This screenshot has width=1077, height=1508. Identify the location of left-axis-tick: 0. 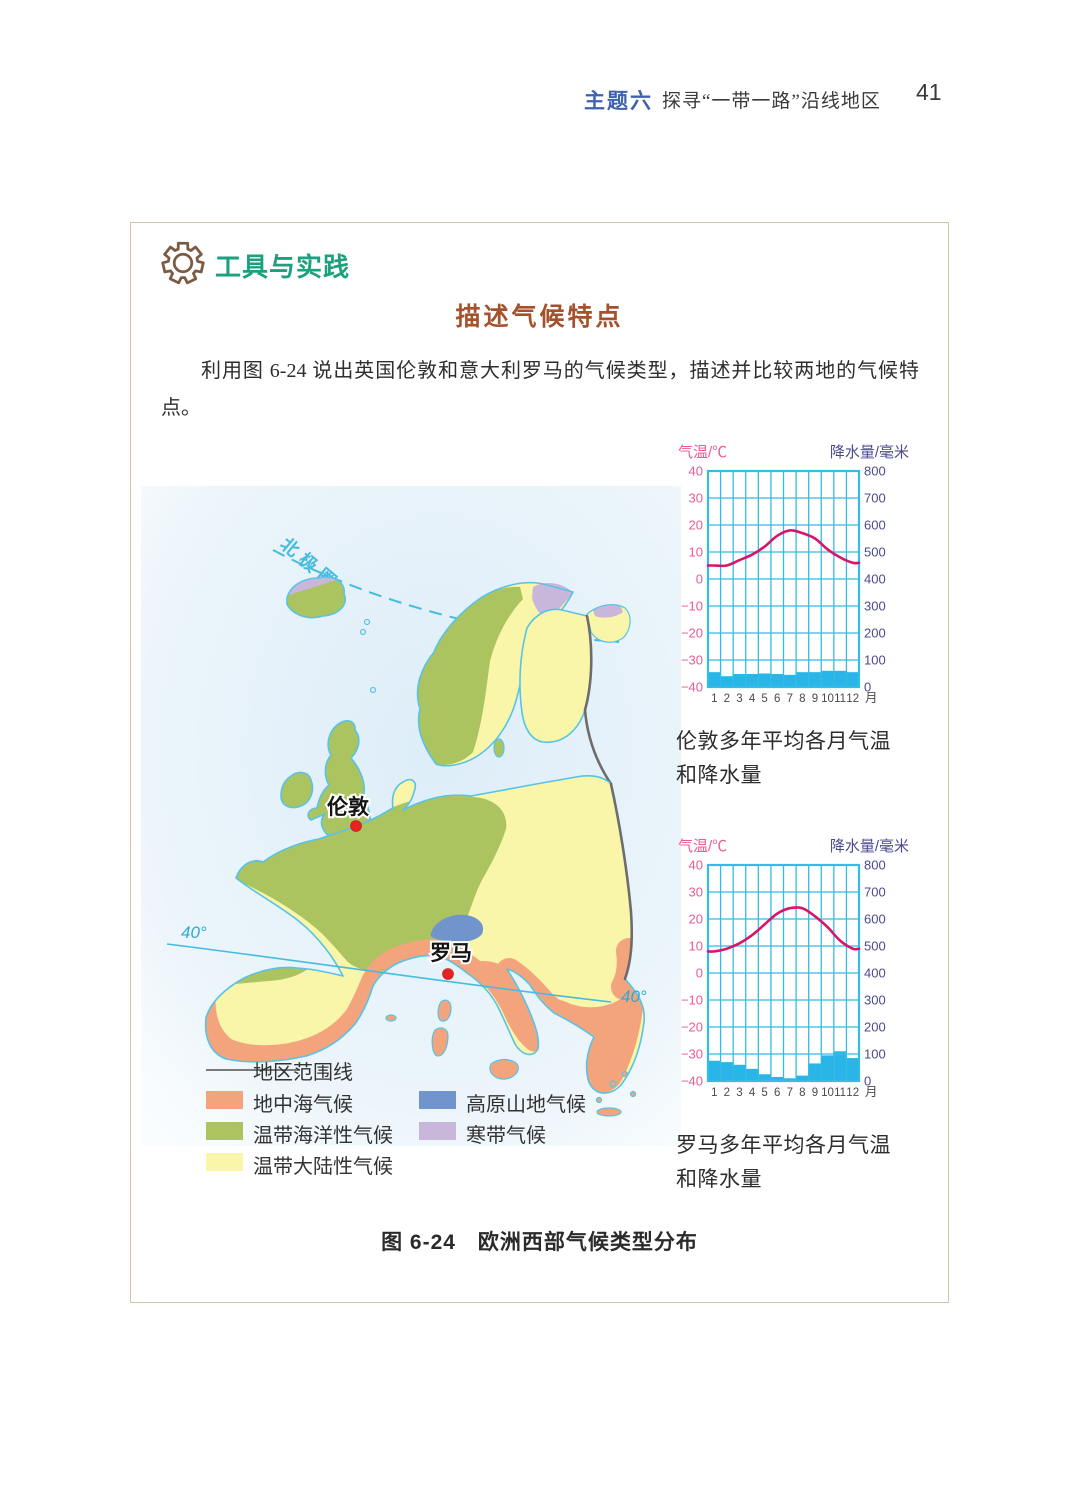
(699, 579).